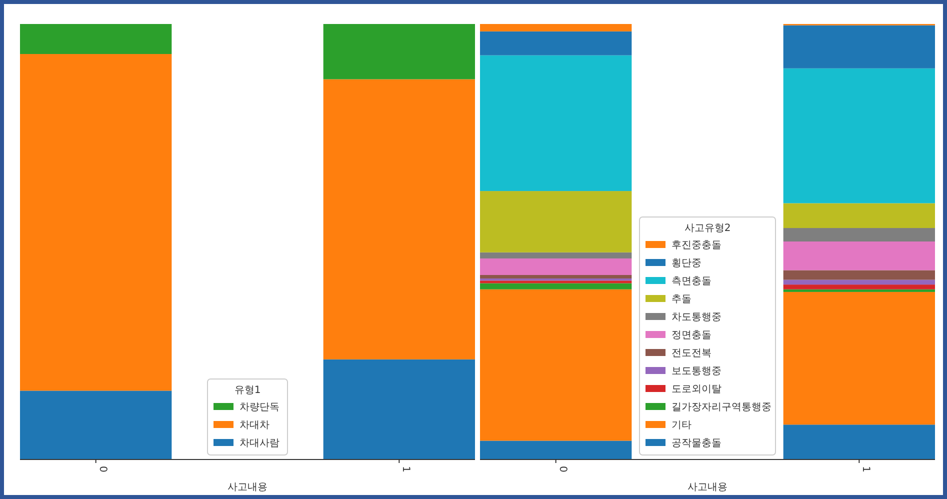 Image resolution: width=947 pixels, height=499 pixels. What do you see at coordinates (255, 425) in the screenshot?
I see `legend-label: 차대차` at bounding box center [255, 425].